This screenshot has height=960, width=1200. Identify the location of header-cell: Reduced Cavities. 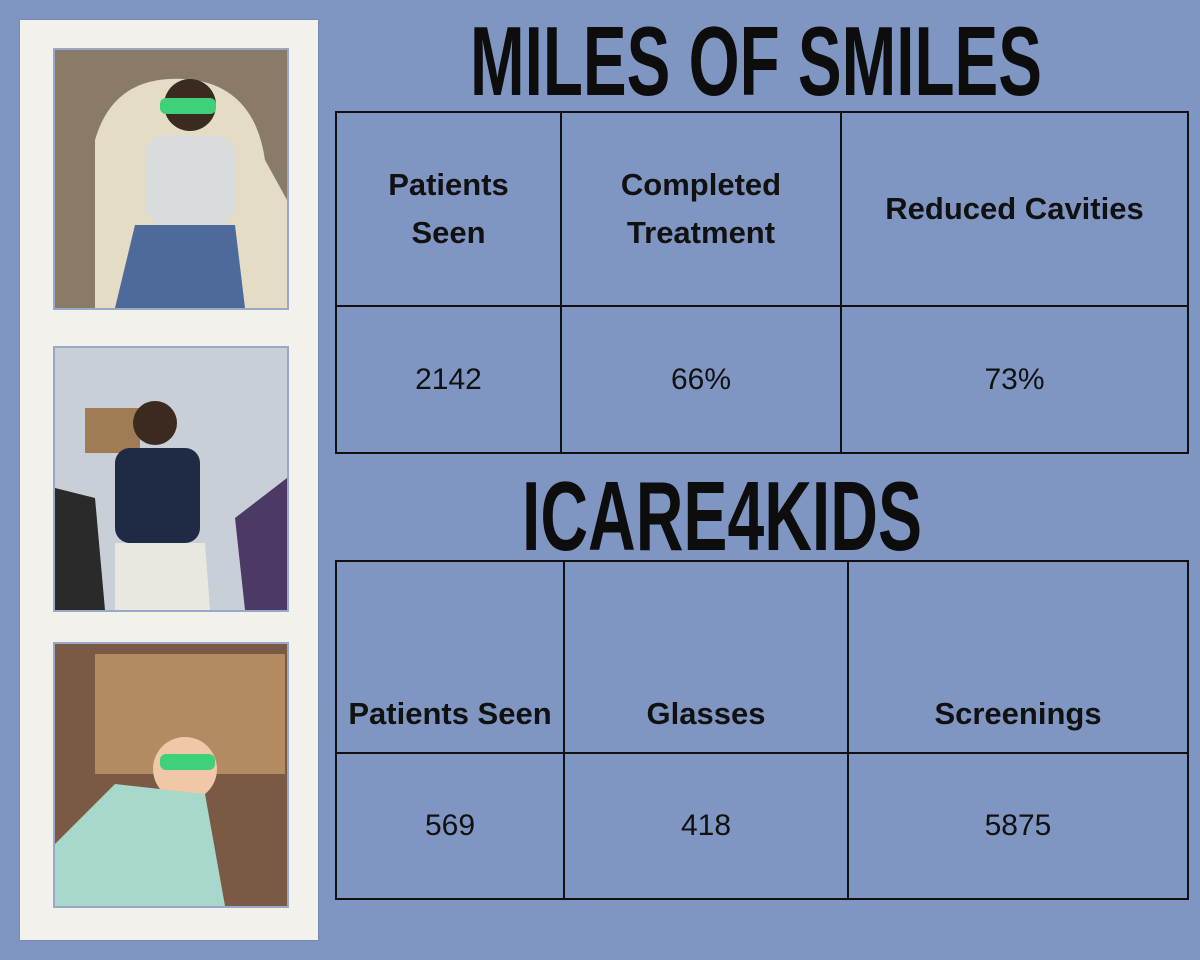
(1014, 209).